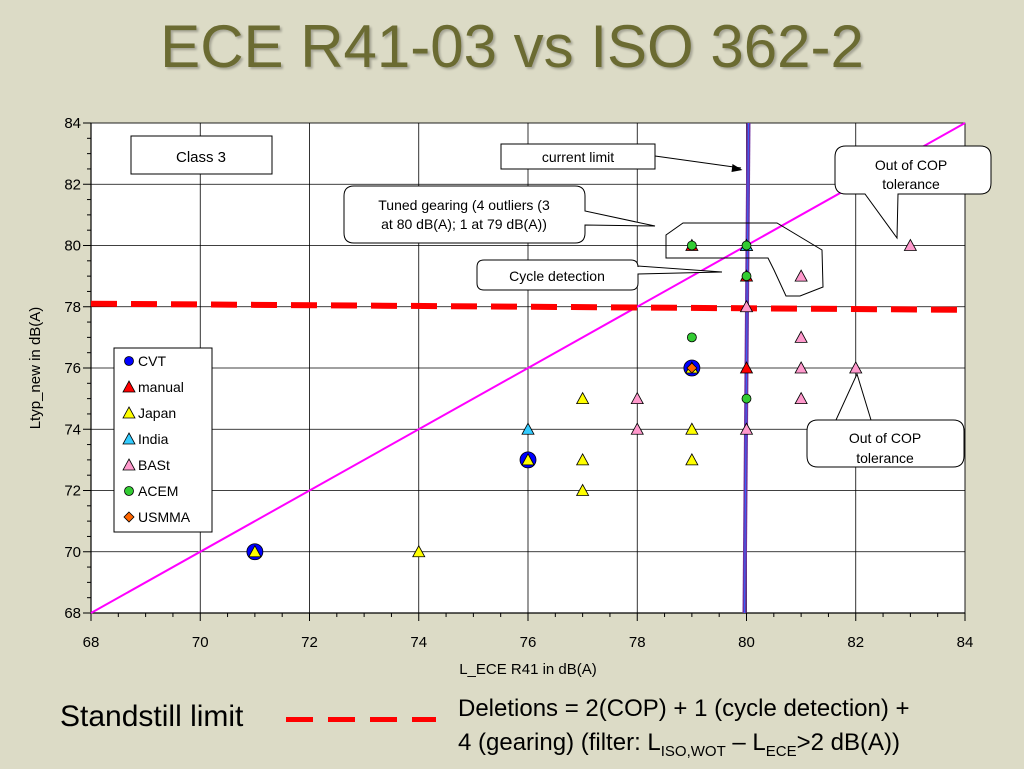  What do you see at coordinates (201, 157) in the screenshot?
I see `class3-label: Class 3` at bounding box center [201, 157].